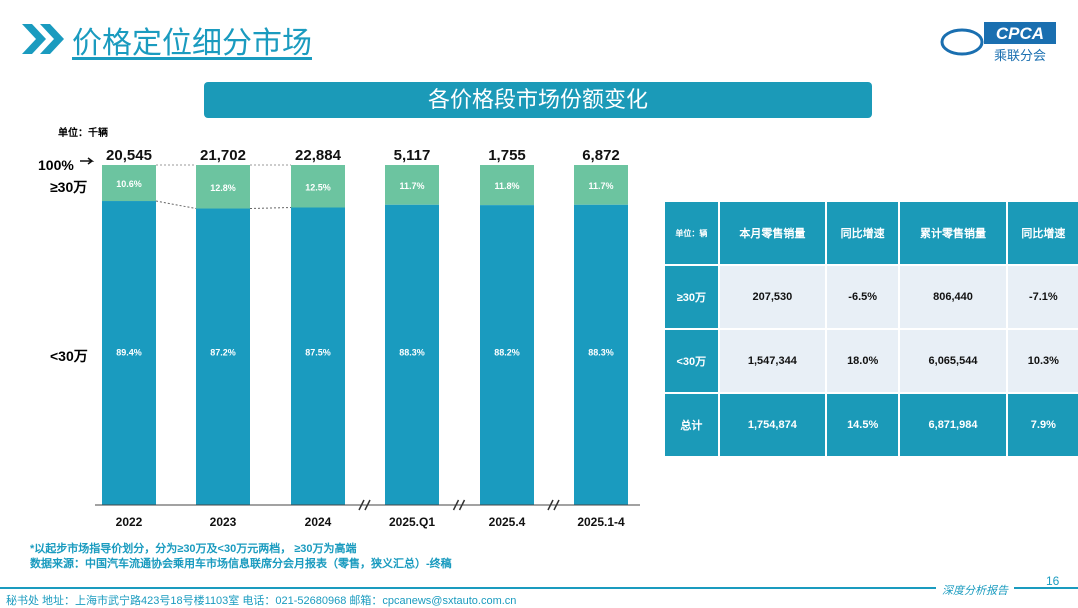 This screenshot has width=1078, height=608. What do you see at coordinates (241, 564) in the screenshot?
I see `source-line: 数据来源：中国汽车流通协会乘用车市场信息联席分会月报表（零售，狭义汇总）-终稿` at bounding box center [241, 564].